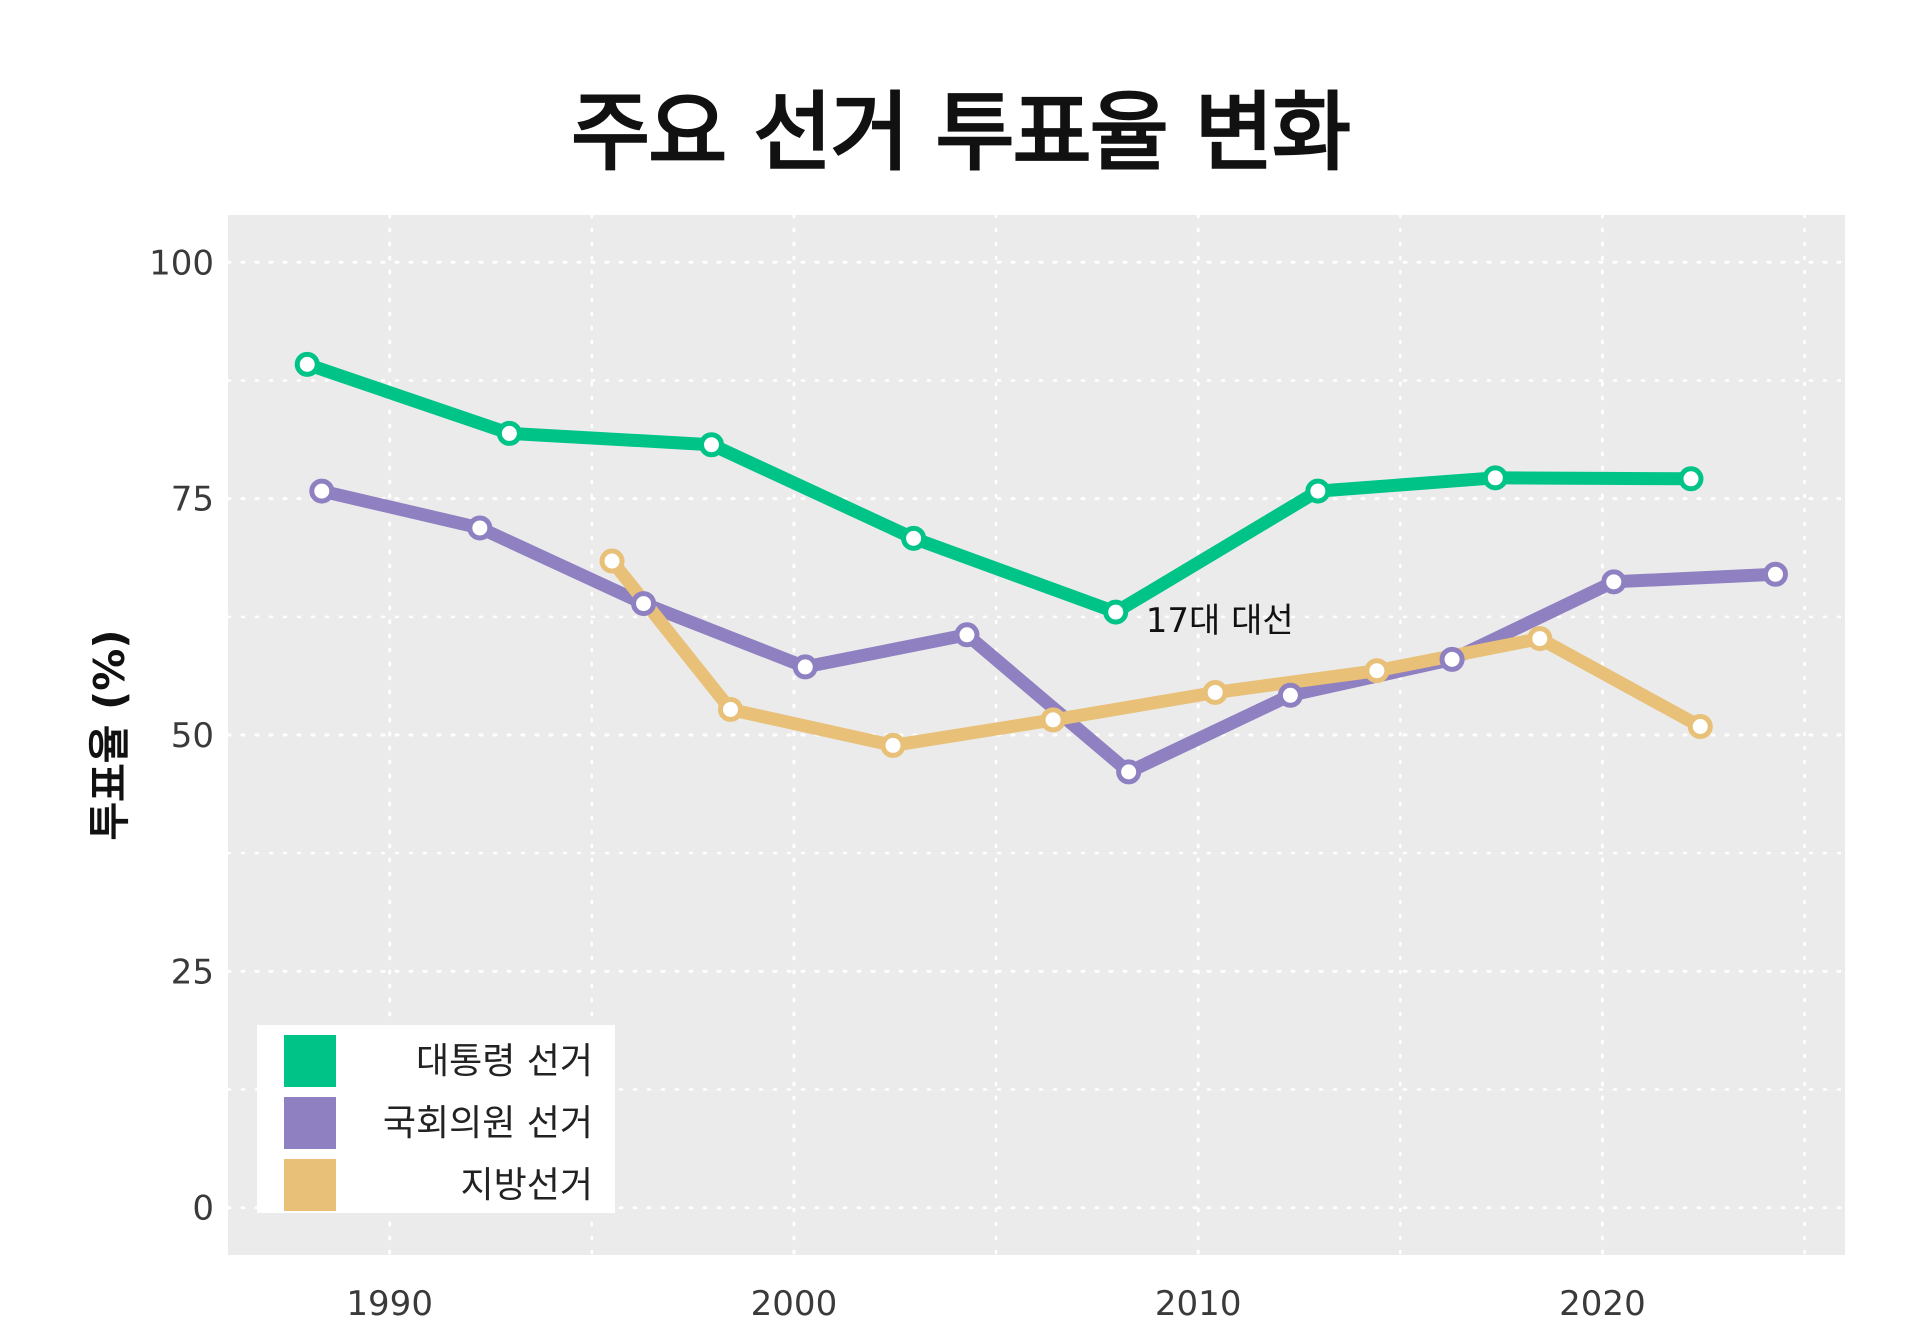 This screenshot has height=1329, width=1920. I want to click on x-tick-label: 2020, so click(1602, 1304).